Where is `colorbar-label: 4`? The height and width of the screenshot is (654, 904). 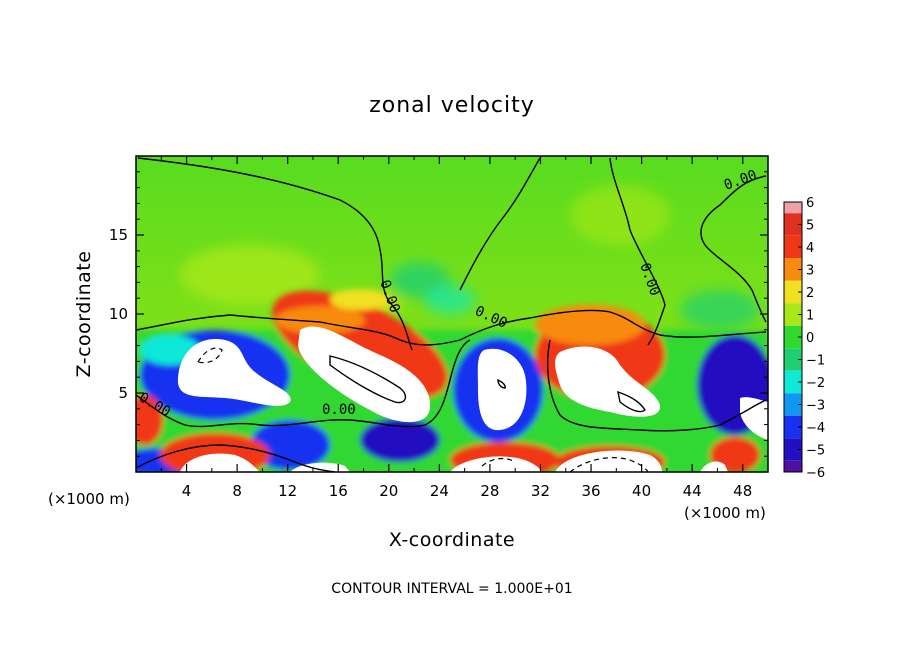
colorbar-label: 4 is located at coordinates (810, 248).